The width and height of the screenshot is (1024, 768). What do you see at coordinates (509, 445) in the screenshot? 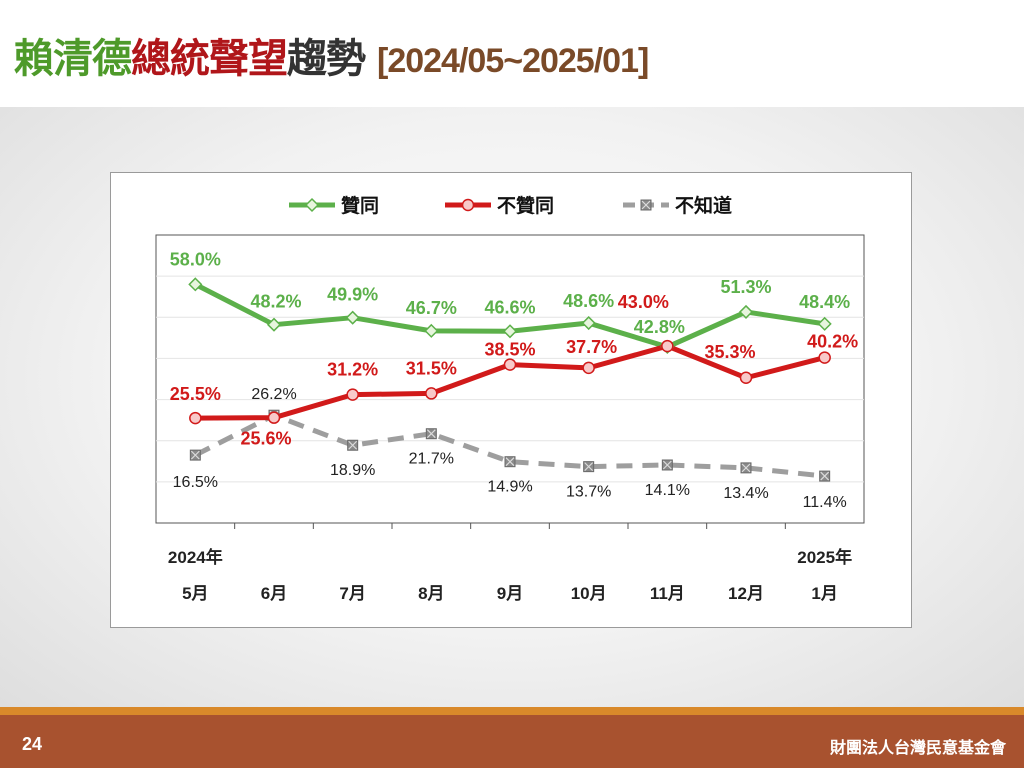
I see `series-line` at bounding box center [509, 445].